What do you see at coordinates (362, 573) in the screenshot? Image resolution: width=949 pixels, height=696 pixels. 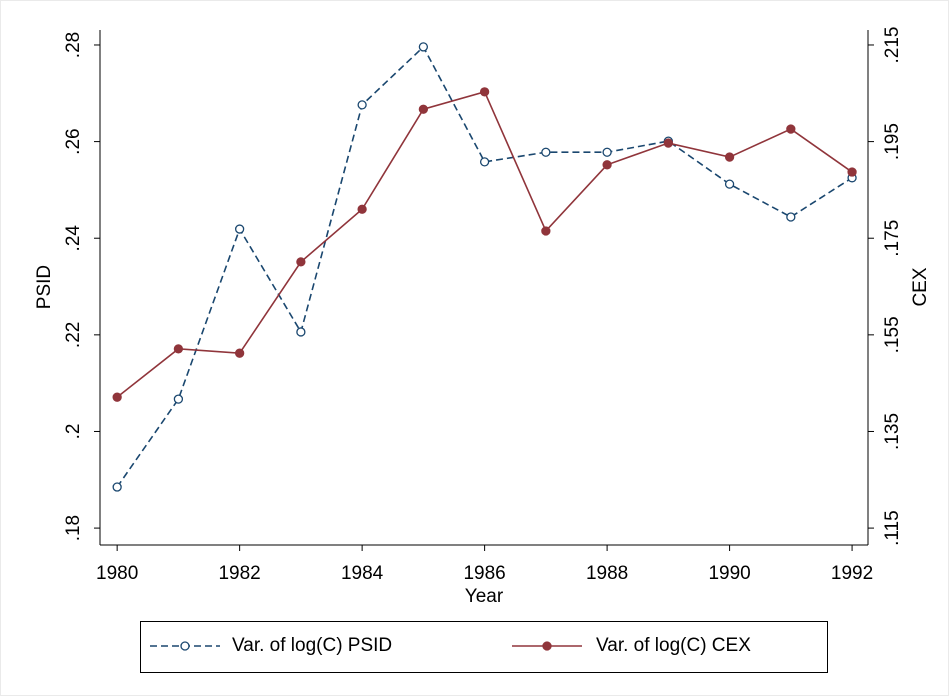 I see `x-tick-label: 1984` at bounding box center [362, 573].